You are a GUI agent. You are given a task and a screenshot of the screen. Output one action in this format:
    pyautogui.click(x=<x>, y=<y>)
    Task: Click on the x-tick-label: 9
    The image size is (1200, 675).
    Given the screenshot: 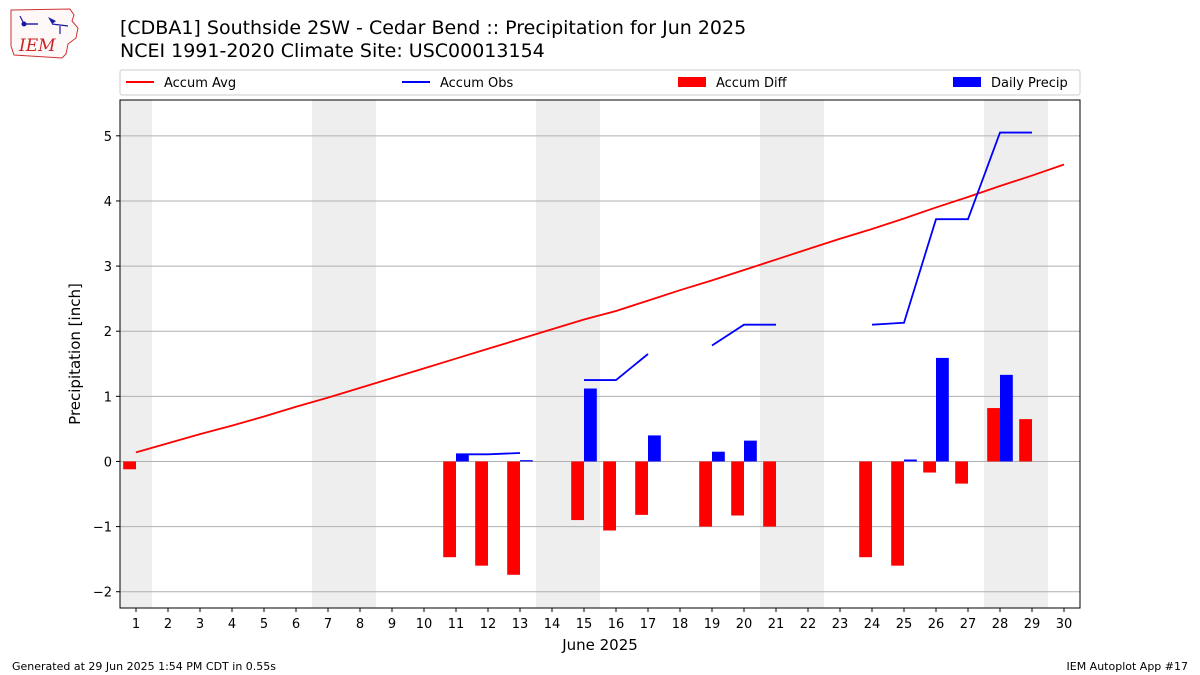 What is the action you would take?
    pyautogui.click(x=392, y=624)
    